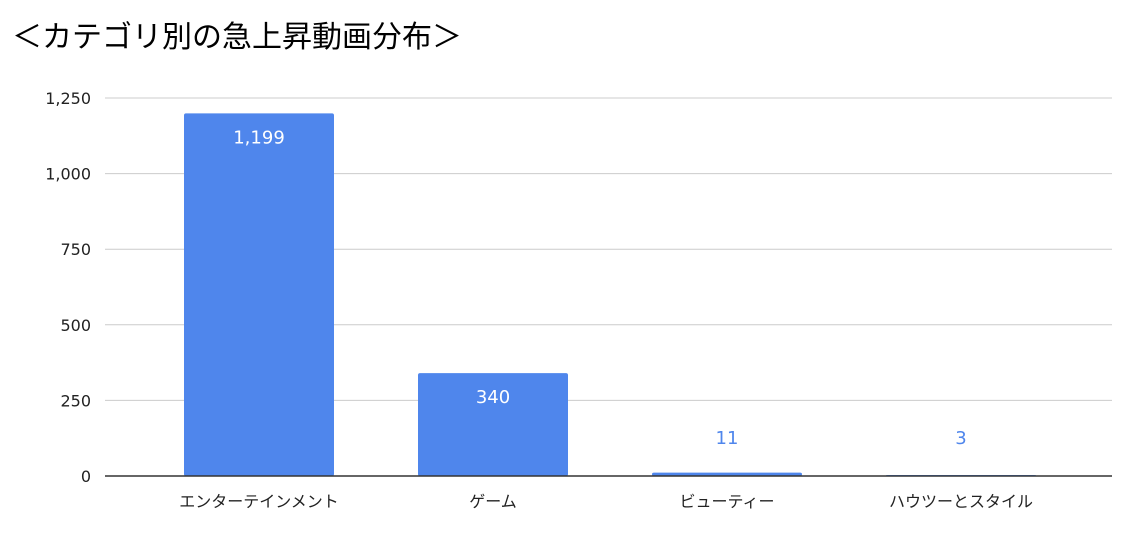 The width and height of the screenshot is (1144, 538). What do you see at coordinates (259, 501) in the screenshot?
I see `x-tick-label: エンターテインメント` at bounding box center [259, 501].